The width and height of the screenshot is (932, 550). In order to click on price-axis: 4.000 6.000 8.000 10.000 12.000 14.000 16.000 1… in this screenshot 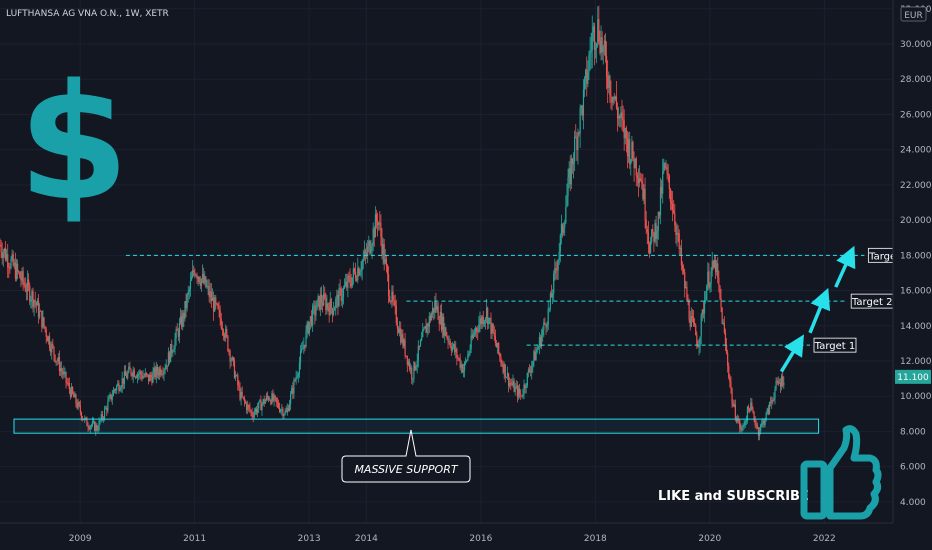, I will do `click(912, 275)`.